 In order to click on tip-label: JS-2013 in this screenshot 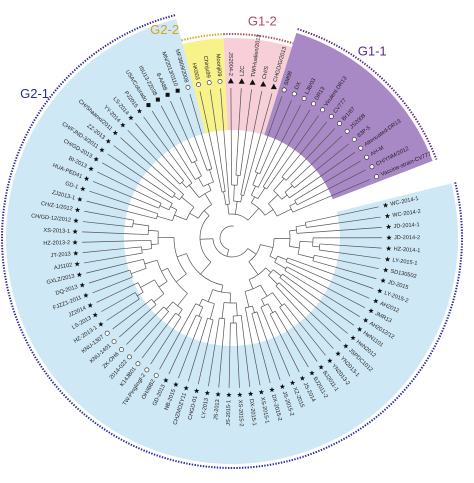, I will do `click(217, 409)`.